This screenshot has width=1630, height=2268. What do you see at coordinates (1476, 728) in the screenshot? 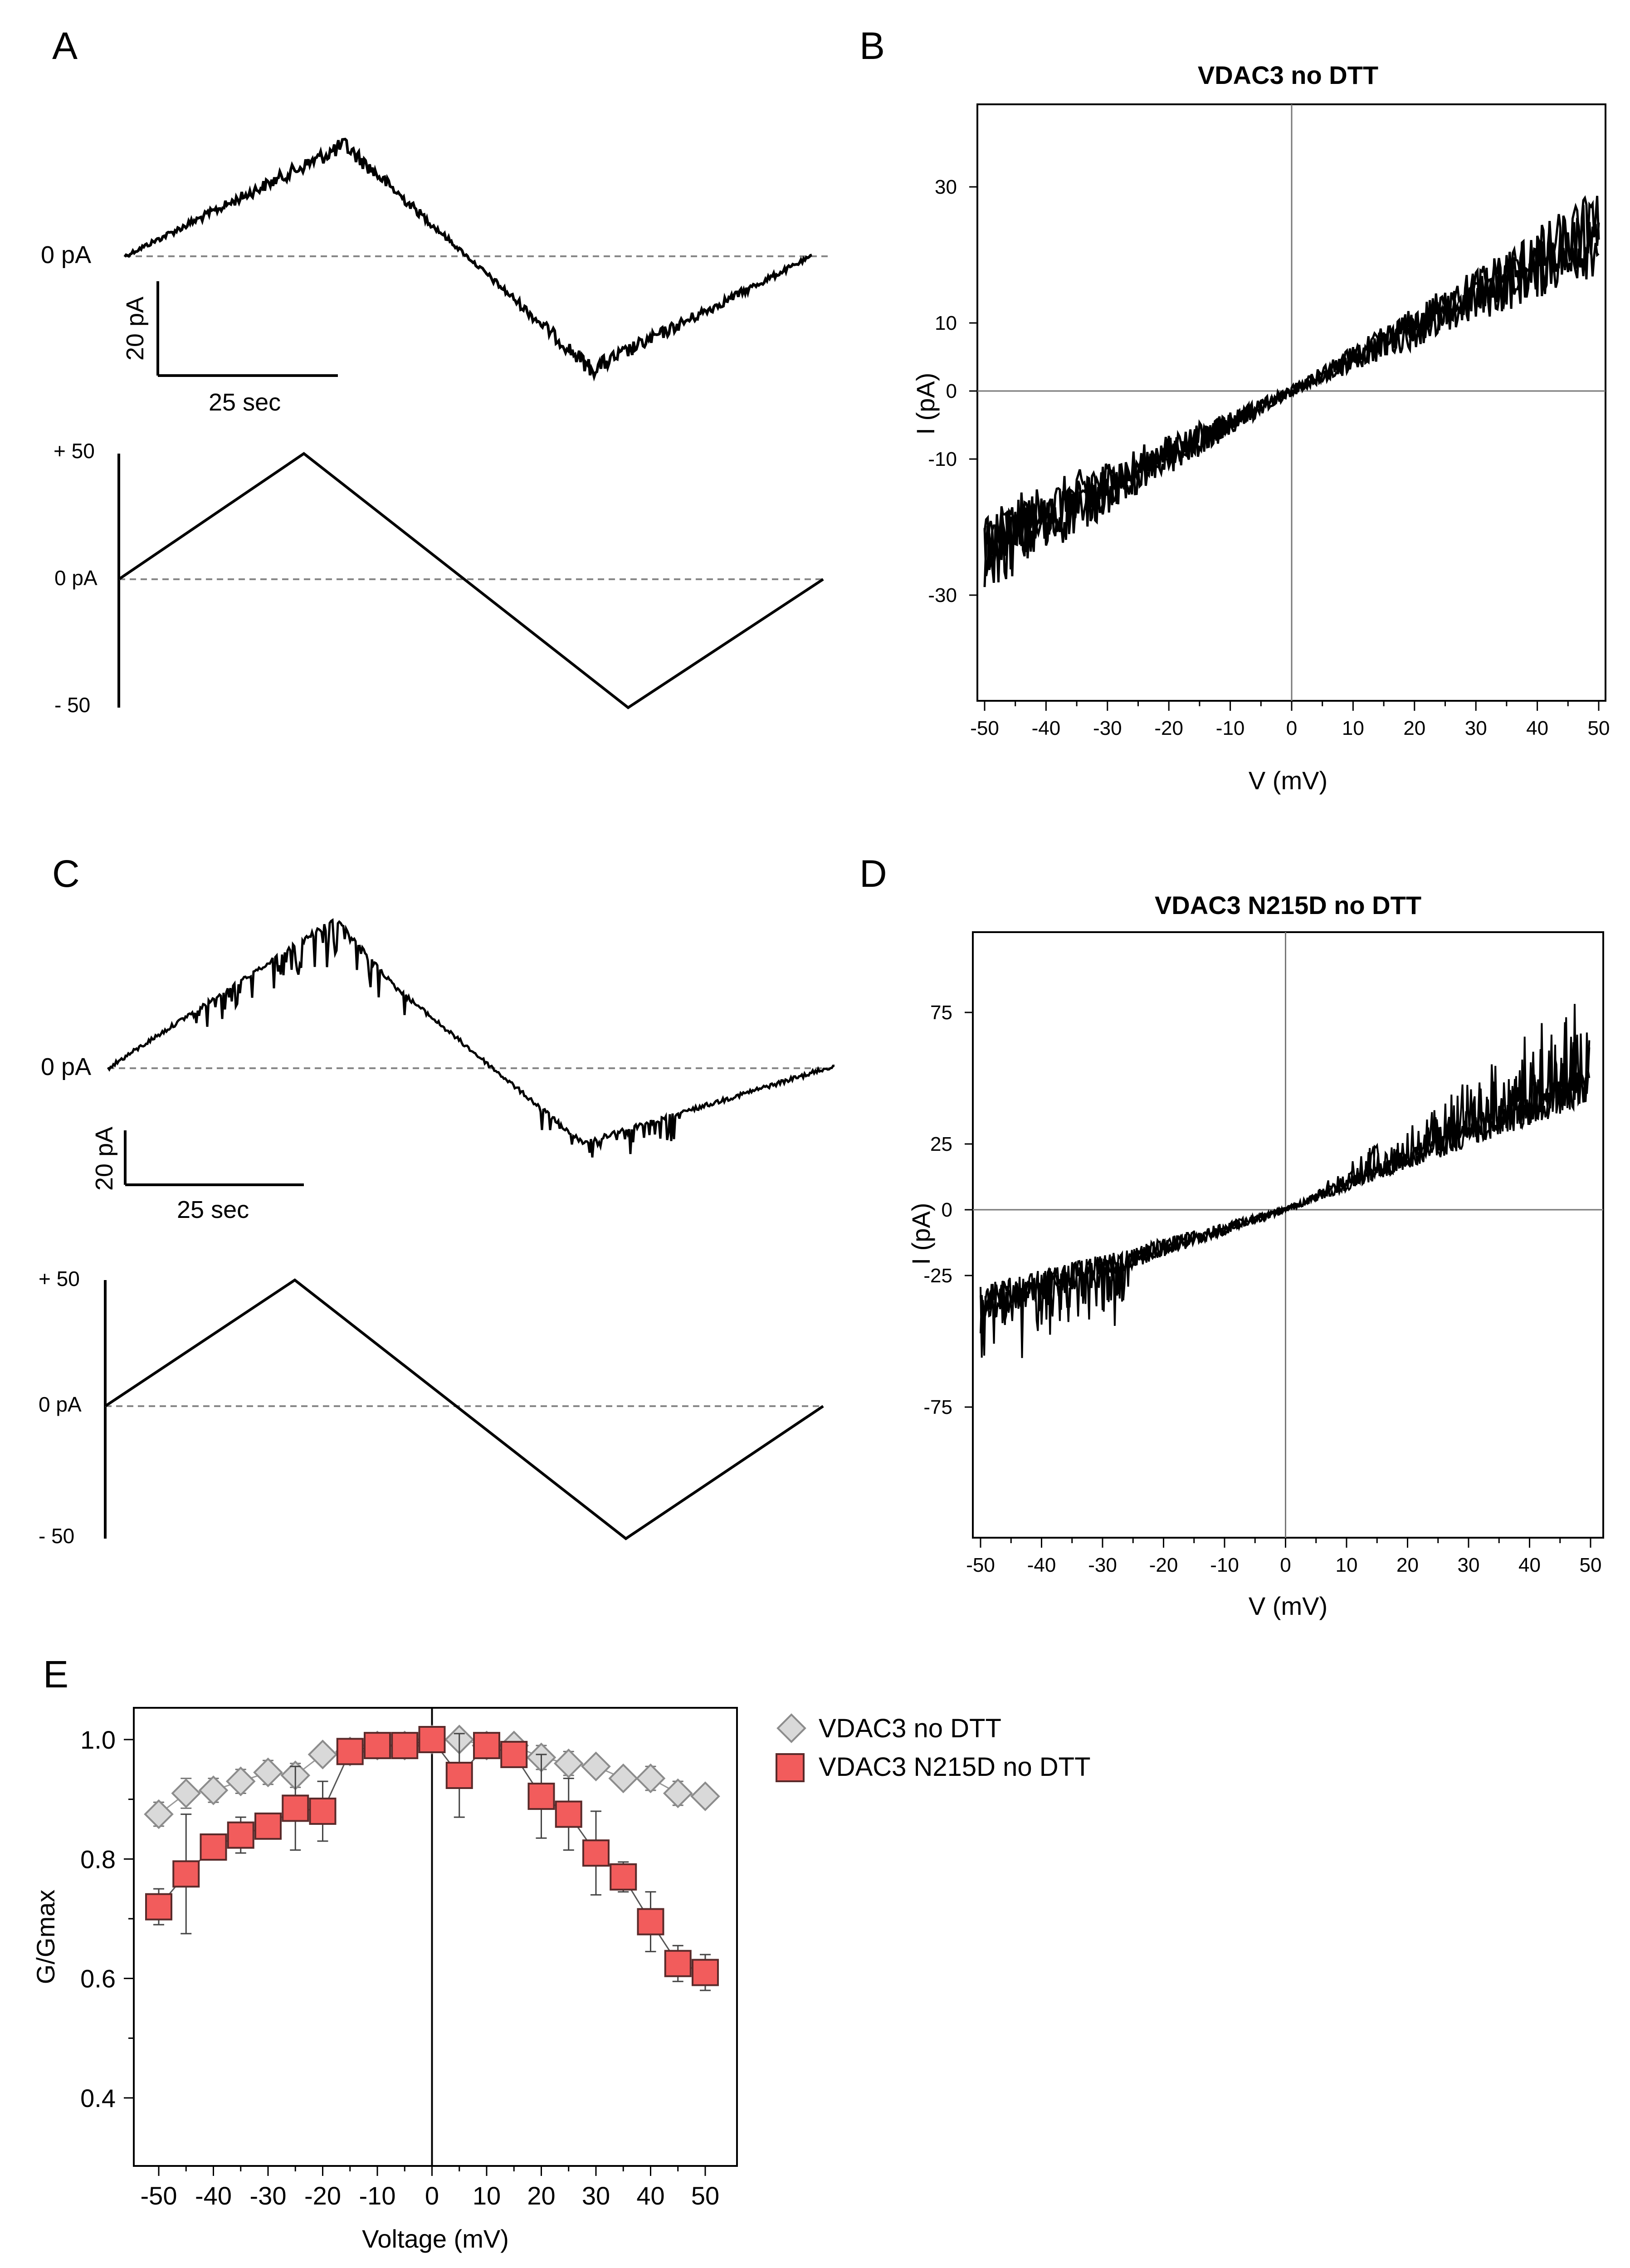
I see `x-tick-label: 30` at bounding box center [1476, 728].